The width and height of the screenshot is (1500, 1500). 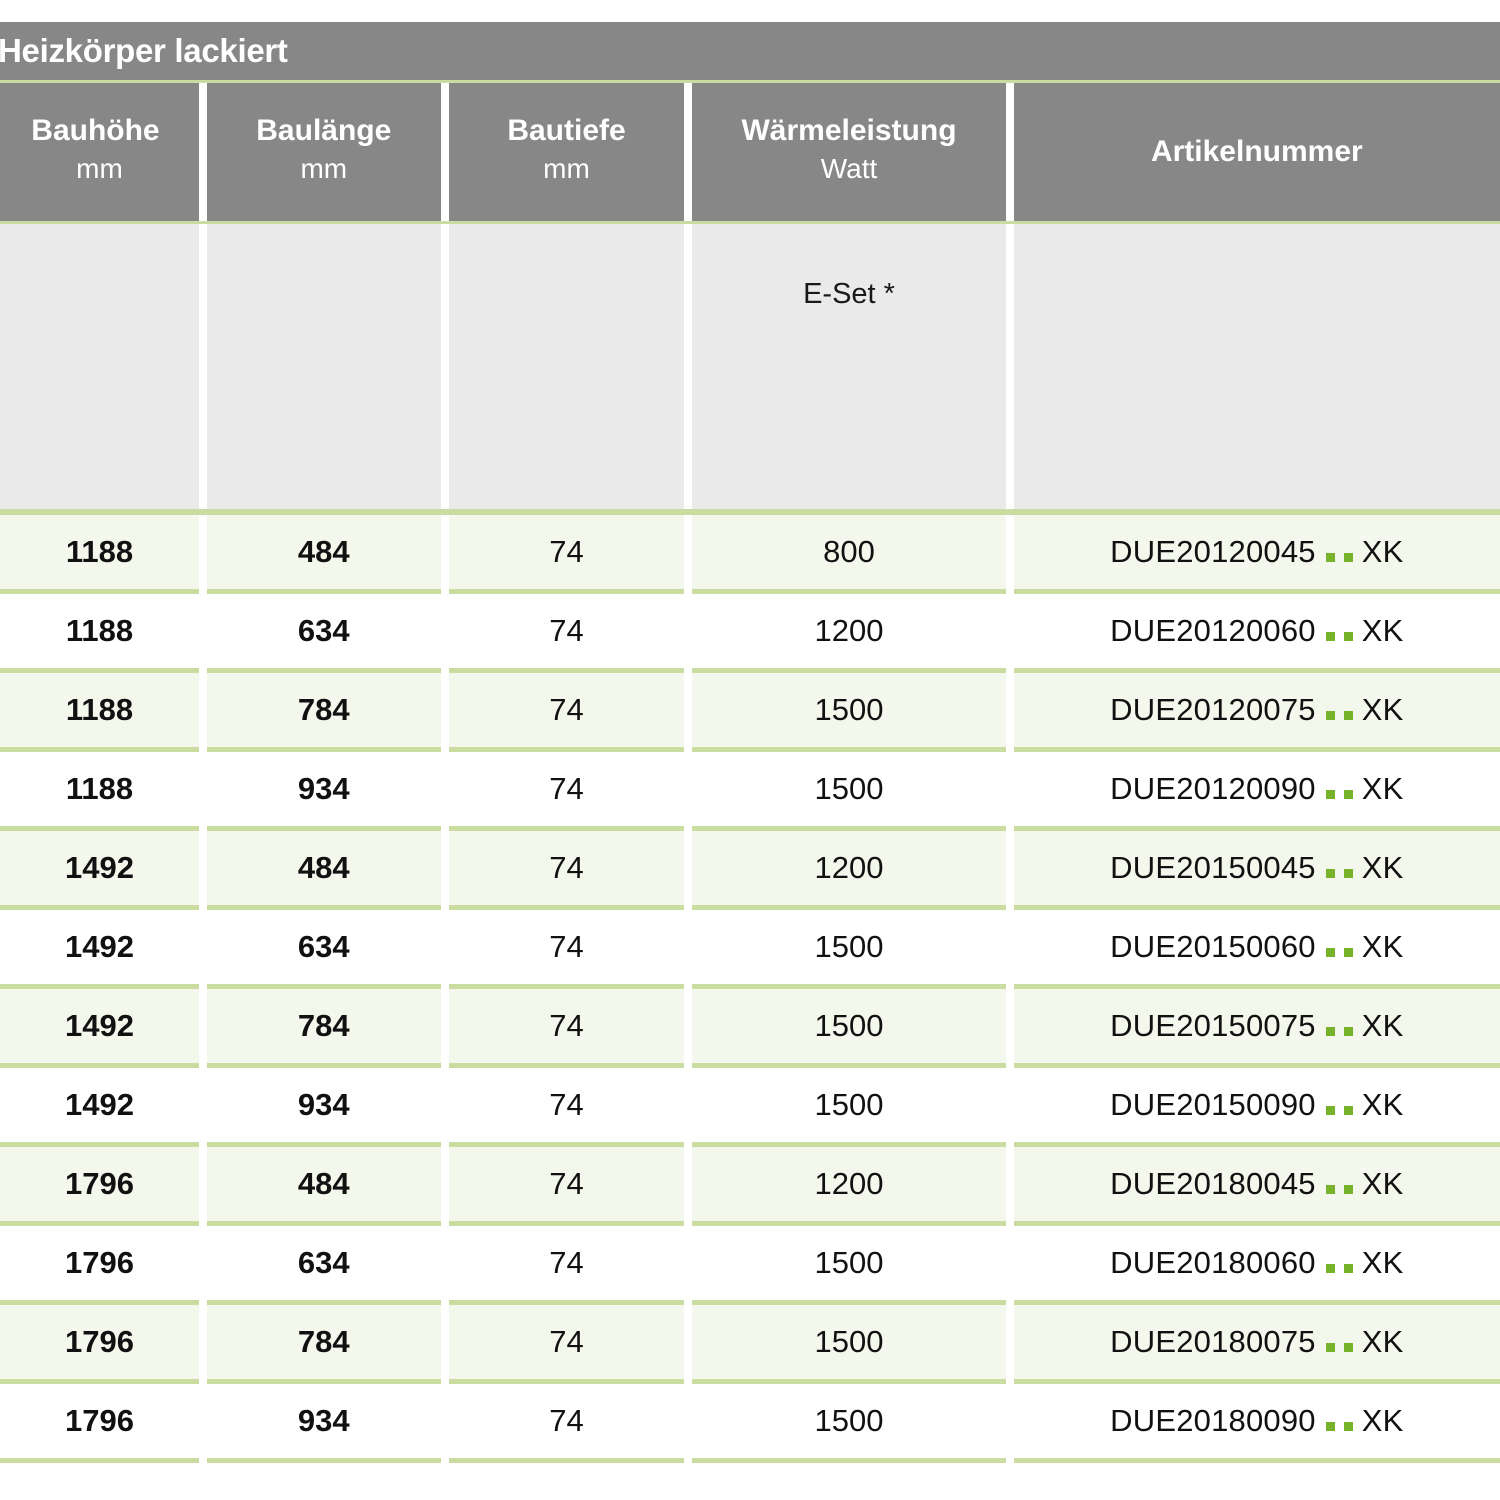 What do you see at coordinates (750, 512) in the screenshot?
I see `subheader-bottom-divider` at bounding box center [750, 512].